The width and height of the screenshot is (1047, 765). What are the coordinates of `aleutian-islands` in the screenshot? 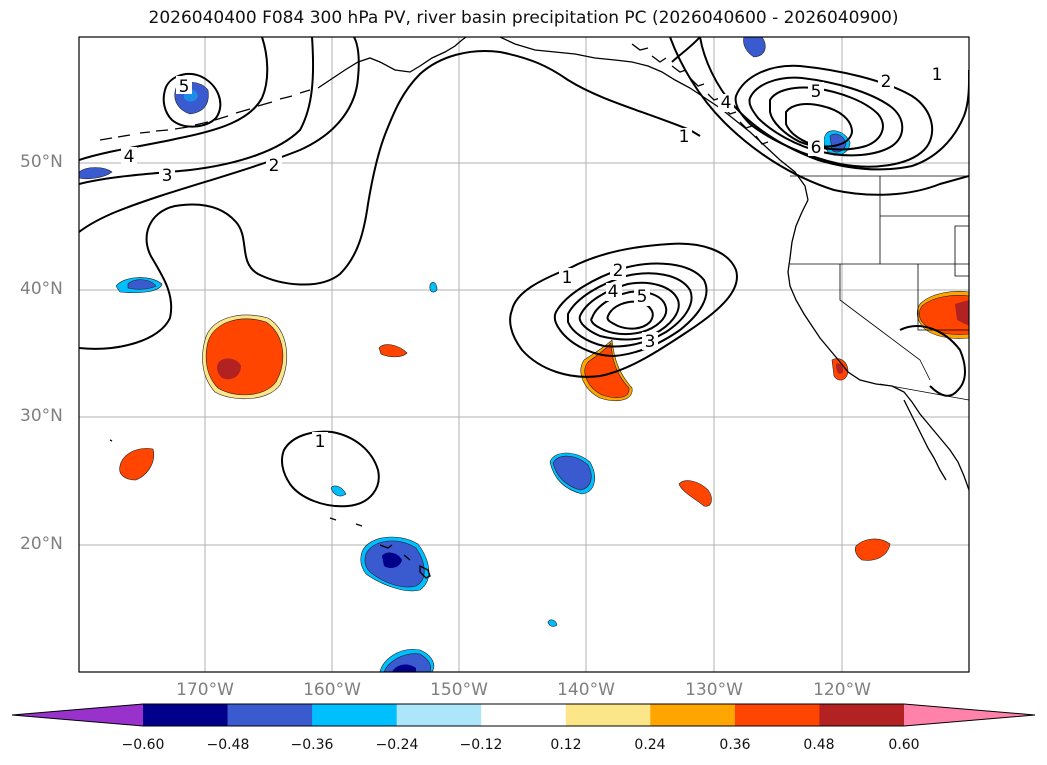 It's located at (205, 115).